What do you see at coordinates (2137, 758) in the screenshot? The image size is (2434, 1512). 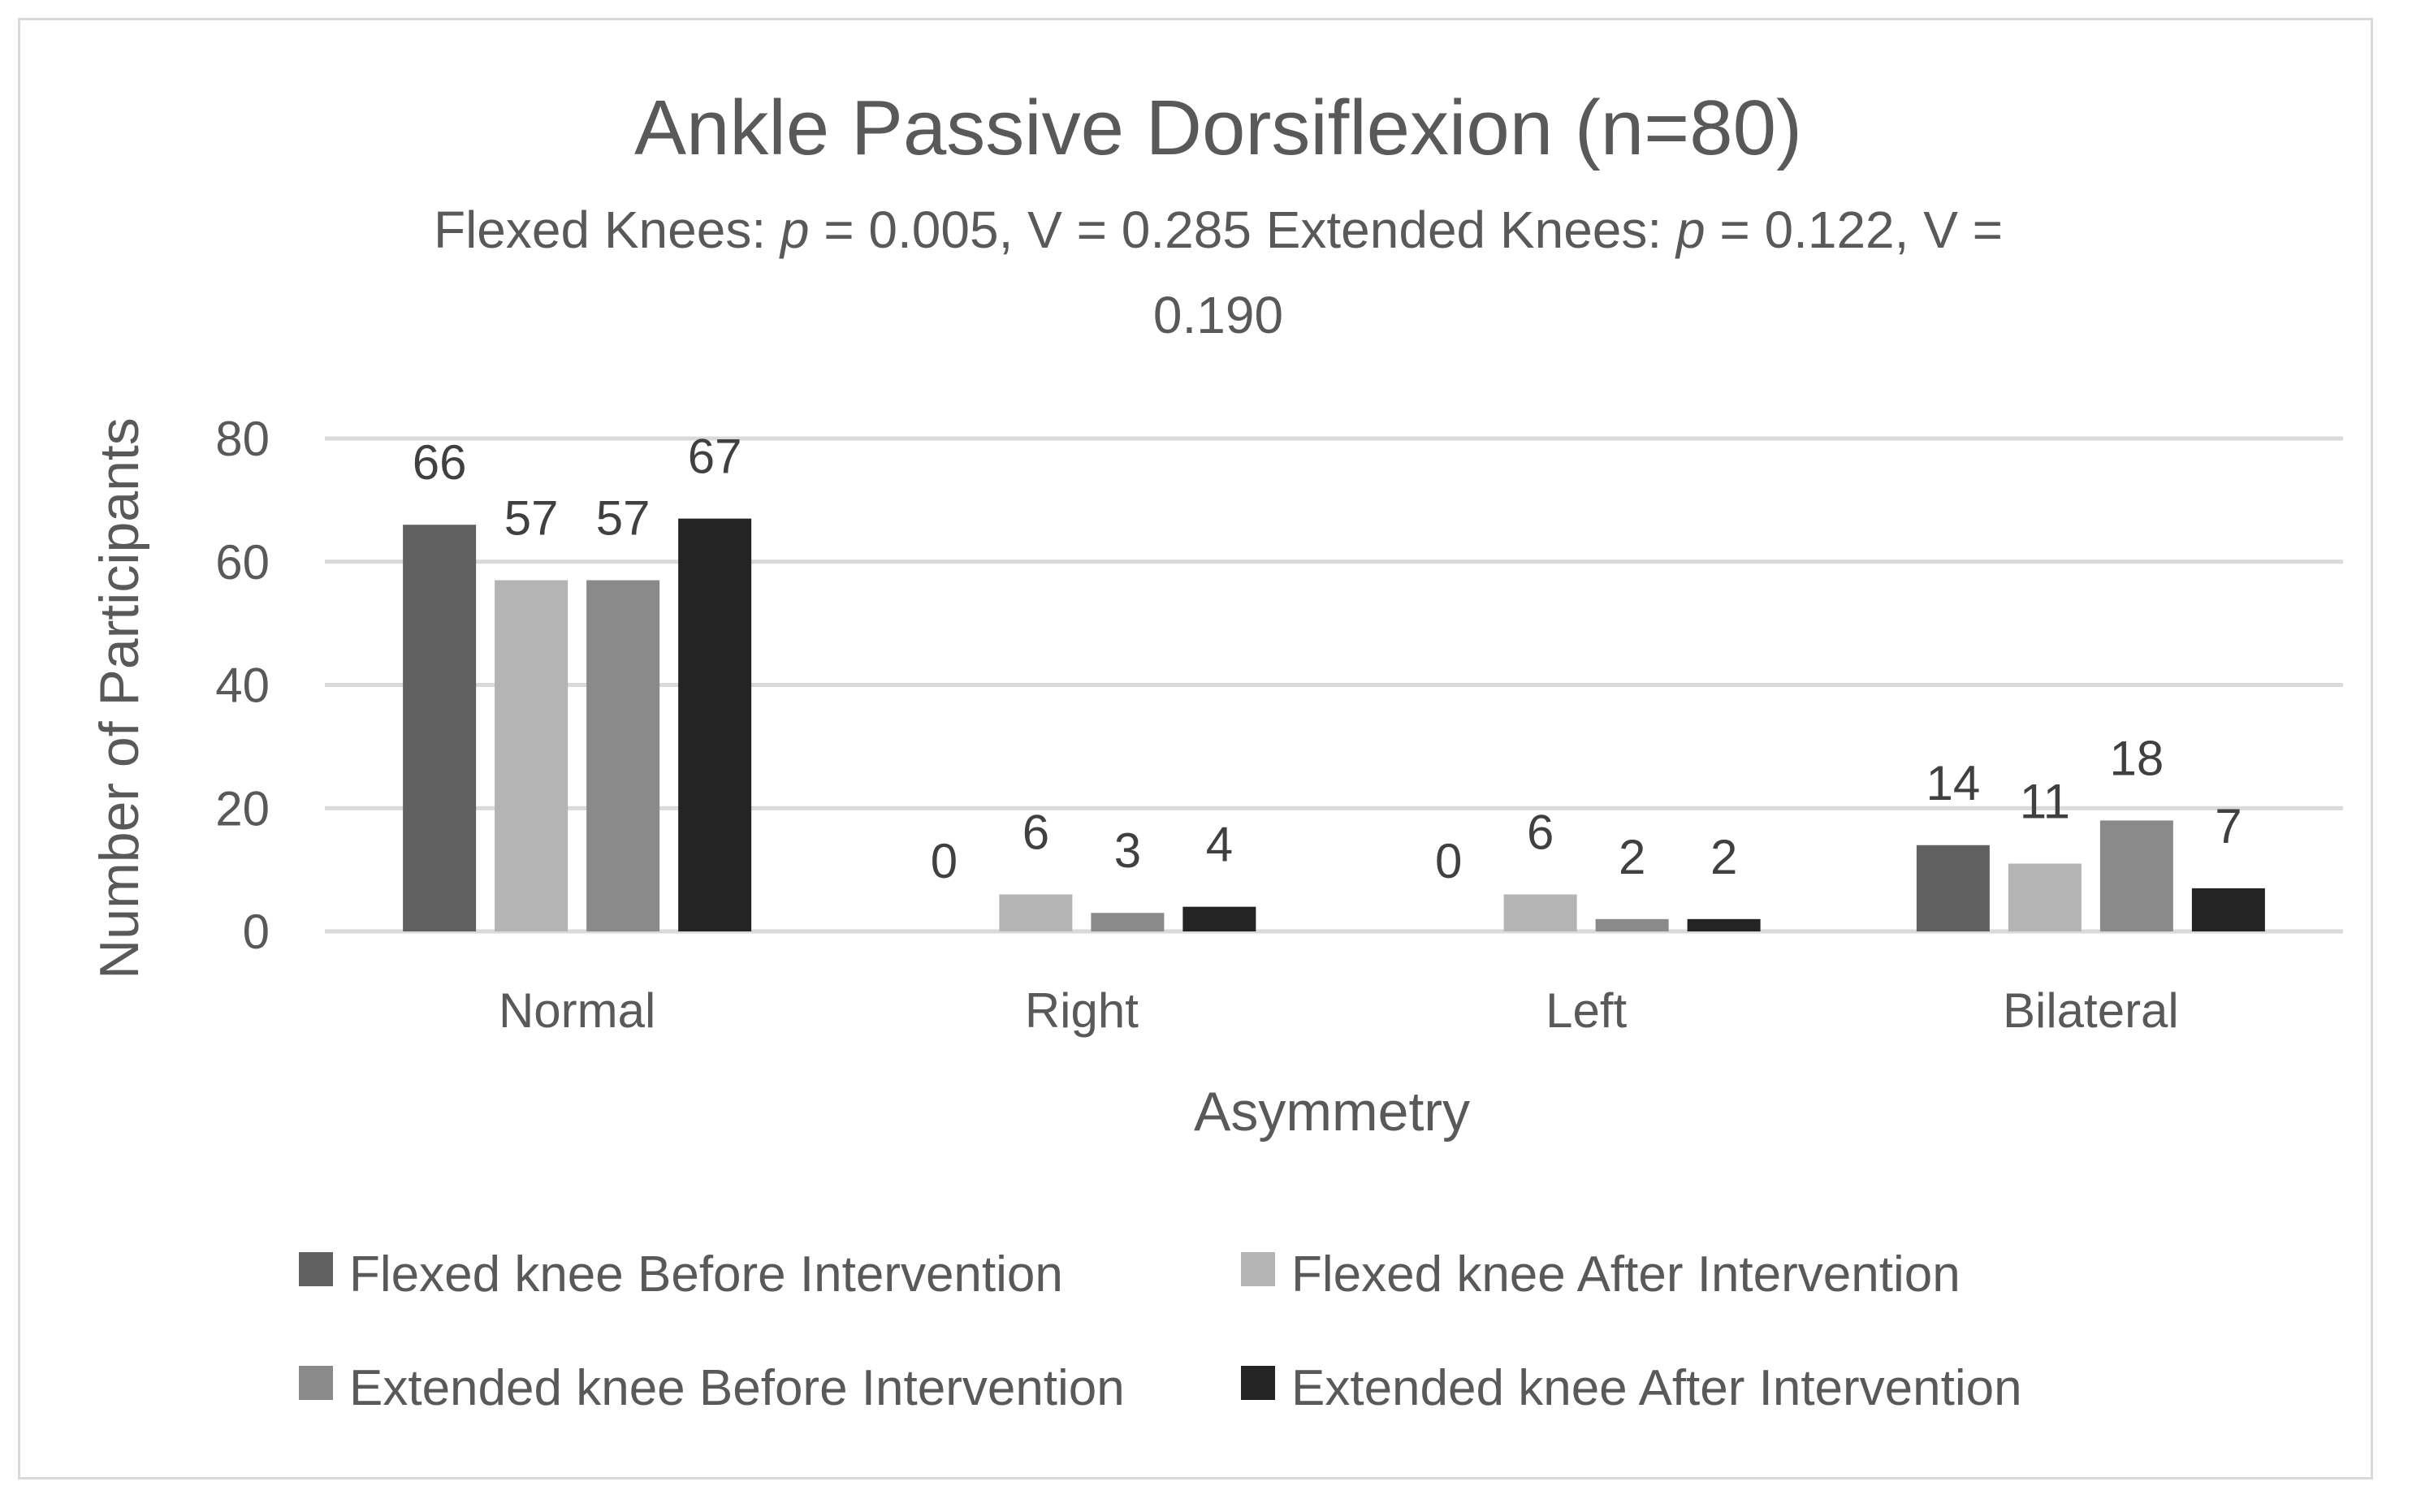 I see `data-label: 18` at bounding box center [2137, 758].